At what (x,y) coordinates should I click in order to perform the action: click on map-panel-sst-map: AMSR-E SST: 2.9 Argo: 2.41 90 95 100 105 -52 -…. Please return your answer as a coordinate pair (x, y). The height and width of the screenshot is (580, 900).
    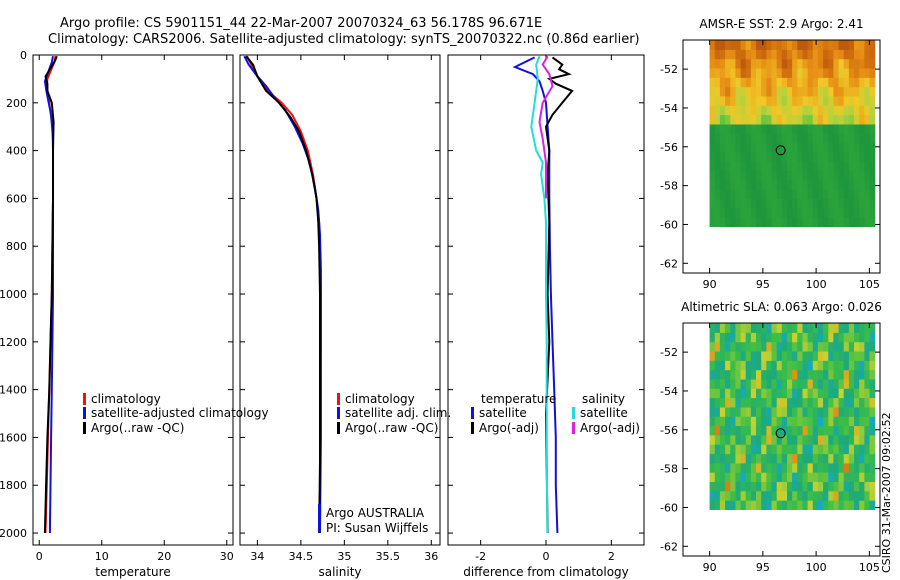
    Looking at the image, I should click on (770, 154).